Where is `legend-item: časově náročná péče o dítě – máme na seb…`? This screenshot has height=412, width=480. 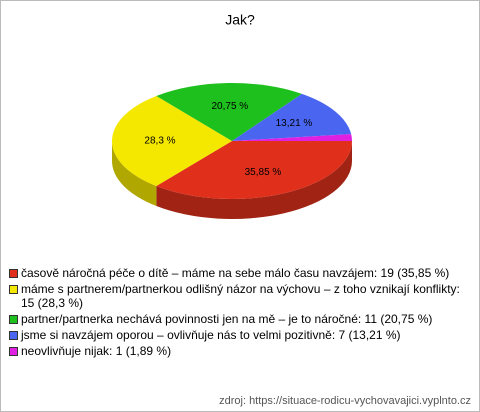 legend-item: časově náročná péče o dítě – máme na seb… is located at coordinates (239, 273).